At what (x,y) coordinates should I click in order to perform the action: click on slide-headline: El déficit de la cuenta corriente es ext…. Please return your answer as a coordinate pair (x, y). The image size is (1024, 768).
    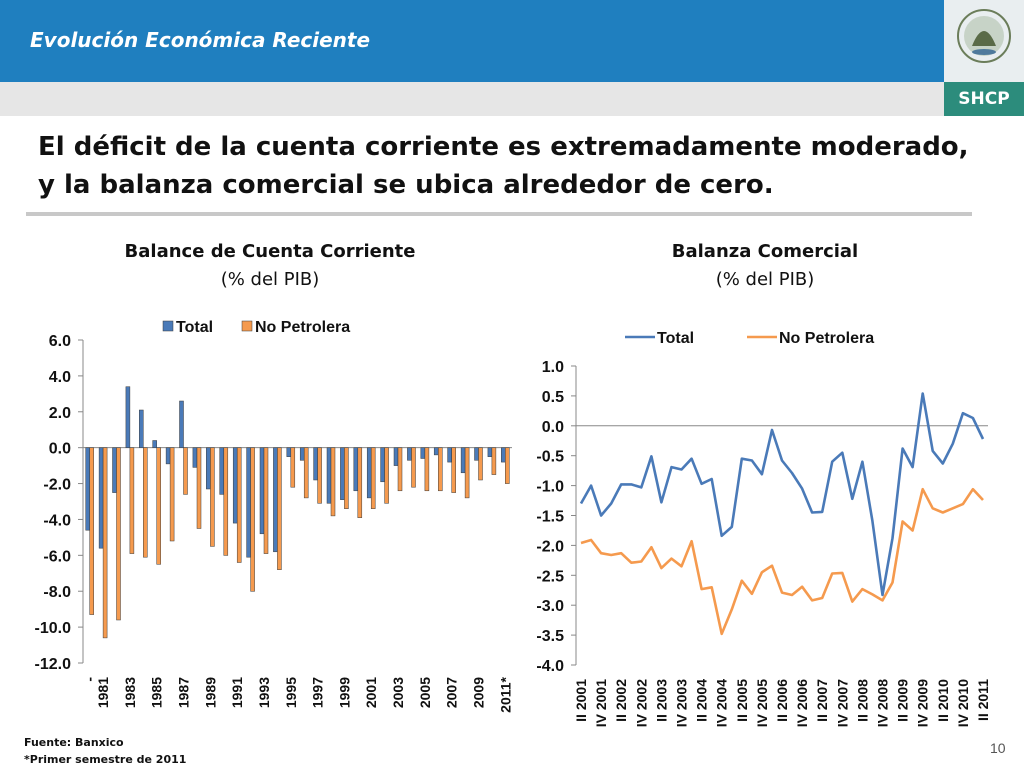
    Looking at the image, I should click on (503, 166).